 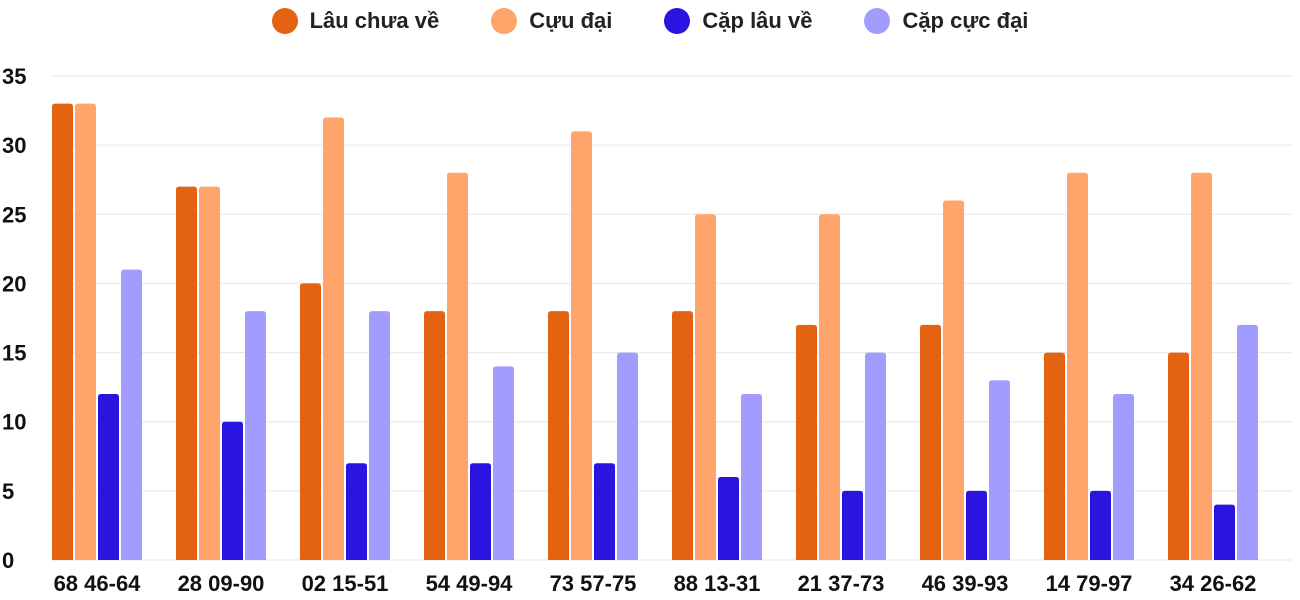 I want to click on legend-item: Cặp lâu về, so click(x=738, y=21).